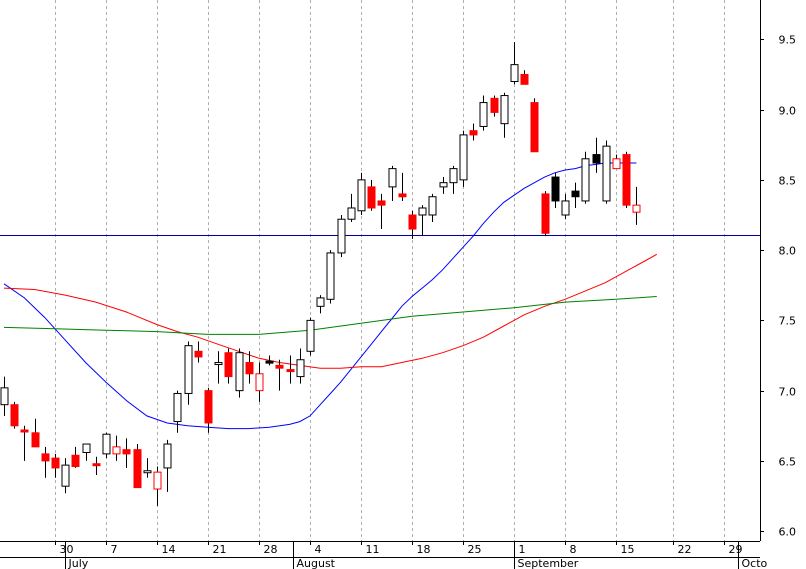  What do you see at coordinates (330, 315) in the screenshot?
I see `moving-average-line` at bounding box center [330, 315].